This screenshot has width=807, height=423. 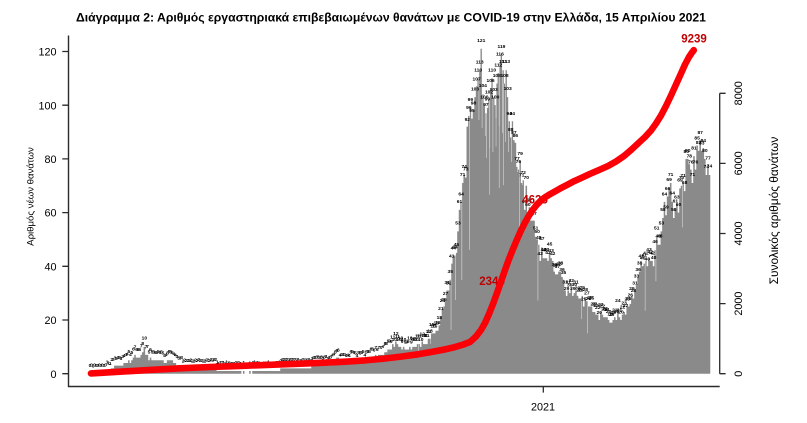 I want to click on svg-text: 19, so click(x=612, y=315).